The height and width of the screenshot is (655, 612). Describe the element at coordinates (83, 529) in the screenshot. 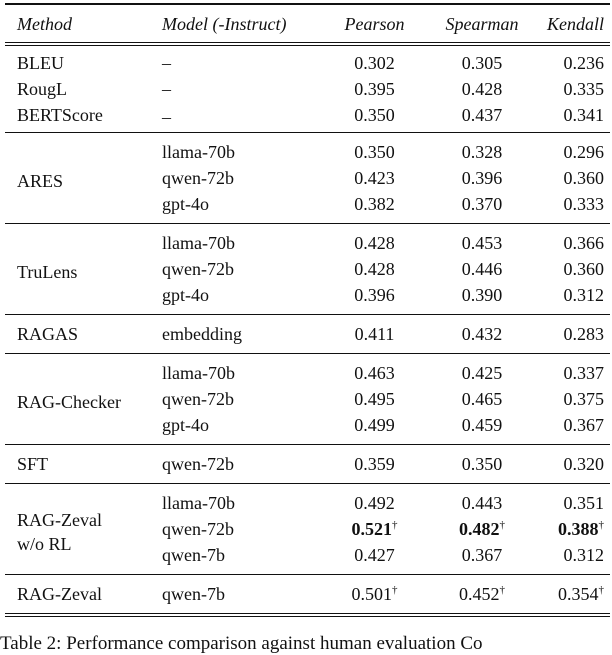

I see `method-cell: RAG-Zeval w/o RL` at that location.